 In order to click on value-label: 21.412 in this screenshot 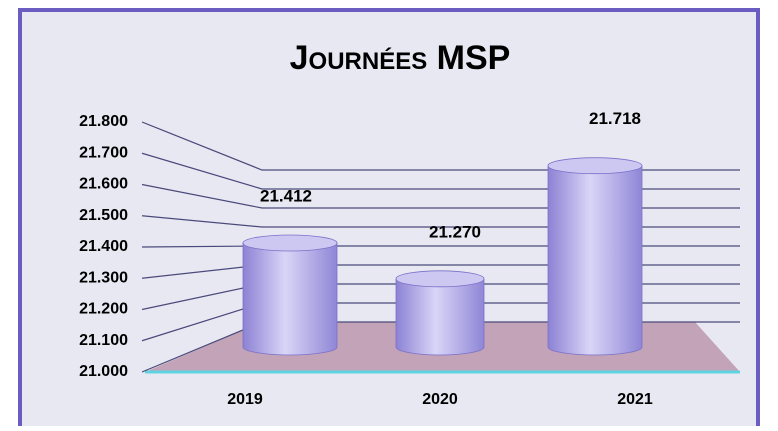, I will do `click(286, 195)`.